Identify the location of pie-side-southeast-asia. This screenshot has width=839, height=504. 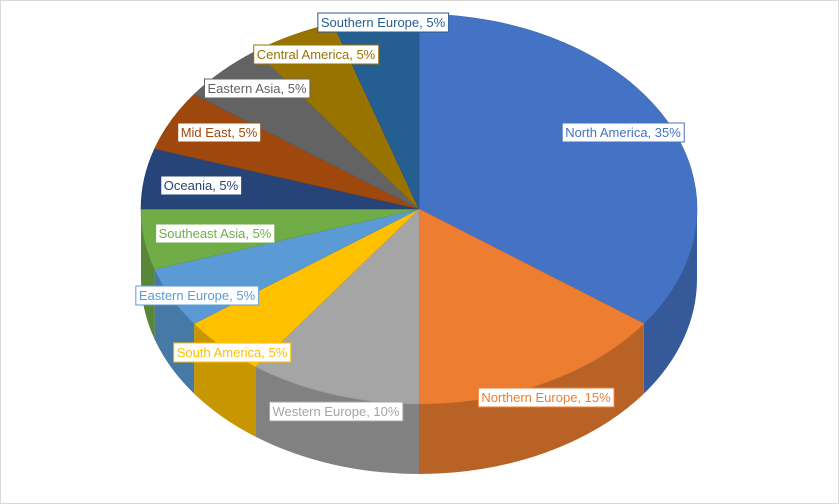
(148, 274).